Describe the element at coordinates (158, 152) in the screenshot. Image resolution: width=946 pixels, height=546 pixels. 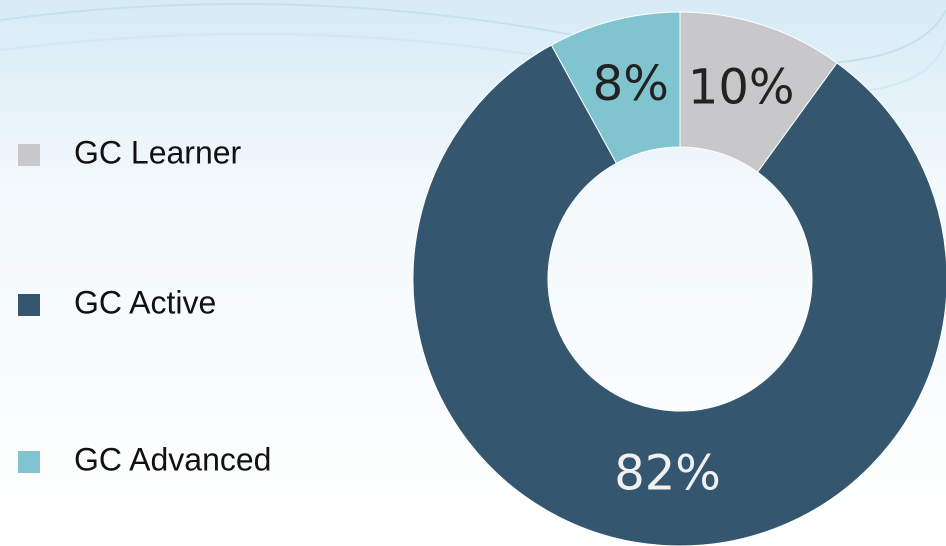
I see `legend-label: GC Learner` at that location.